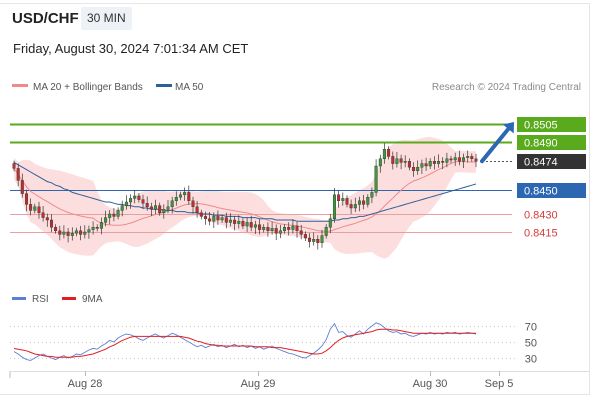 This screenshot has width=590, height=400. I want to click on rsi-grid: 70 50 30, so click(273, 344).